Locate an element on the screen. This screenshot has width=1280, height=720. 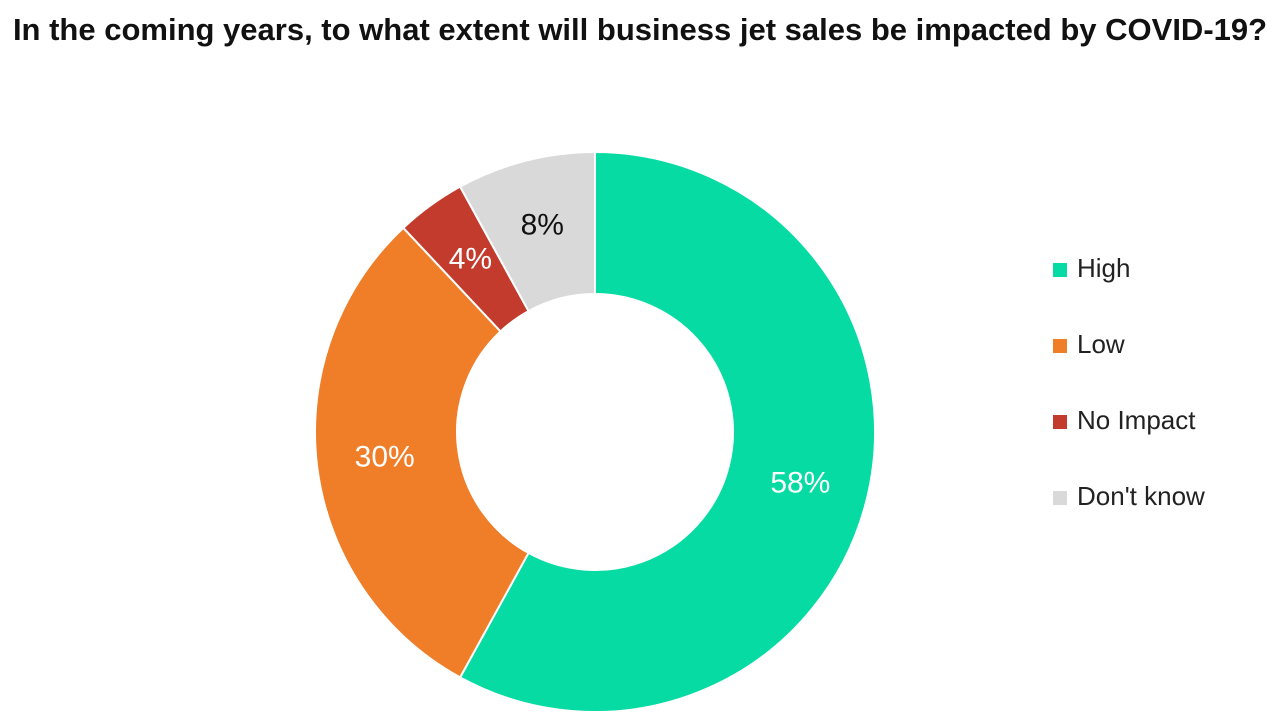
value-label: 8% is located at coordinates (542, 225).